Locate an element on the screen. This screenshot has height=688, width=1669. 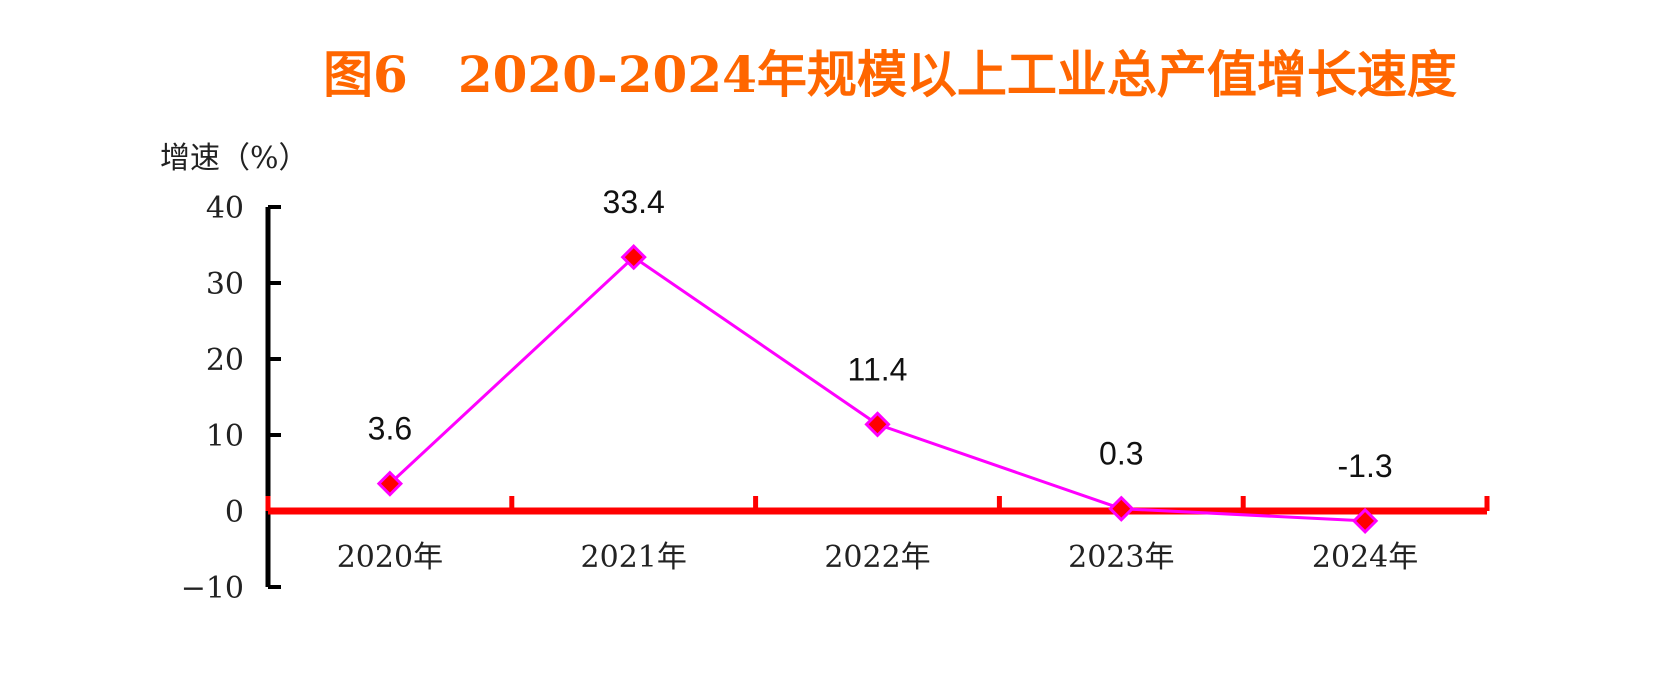
y-tick-label: 10 is located at coordinates (225, 436).